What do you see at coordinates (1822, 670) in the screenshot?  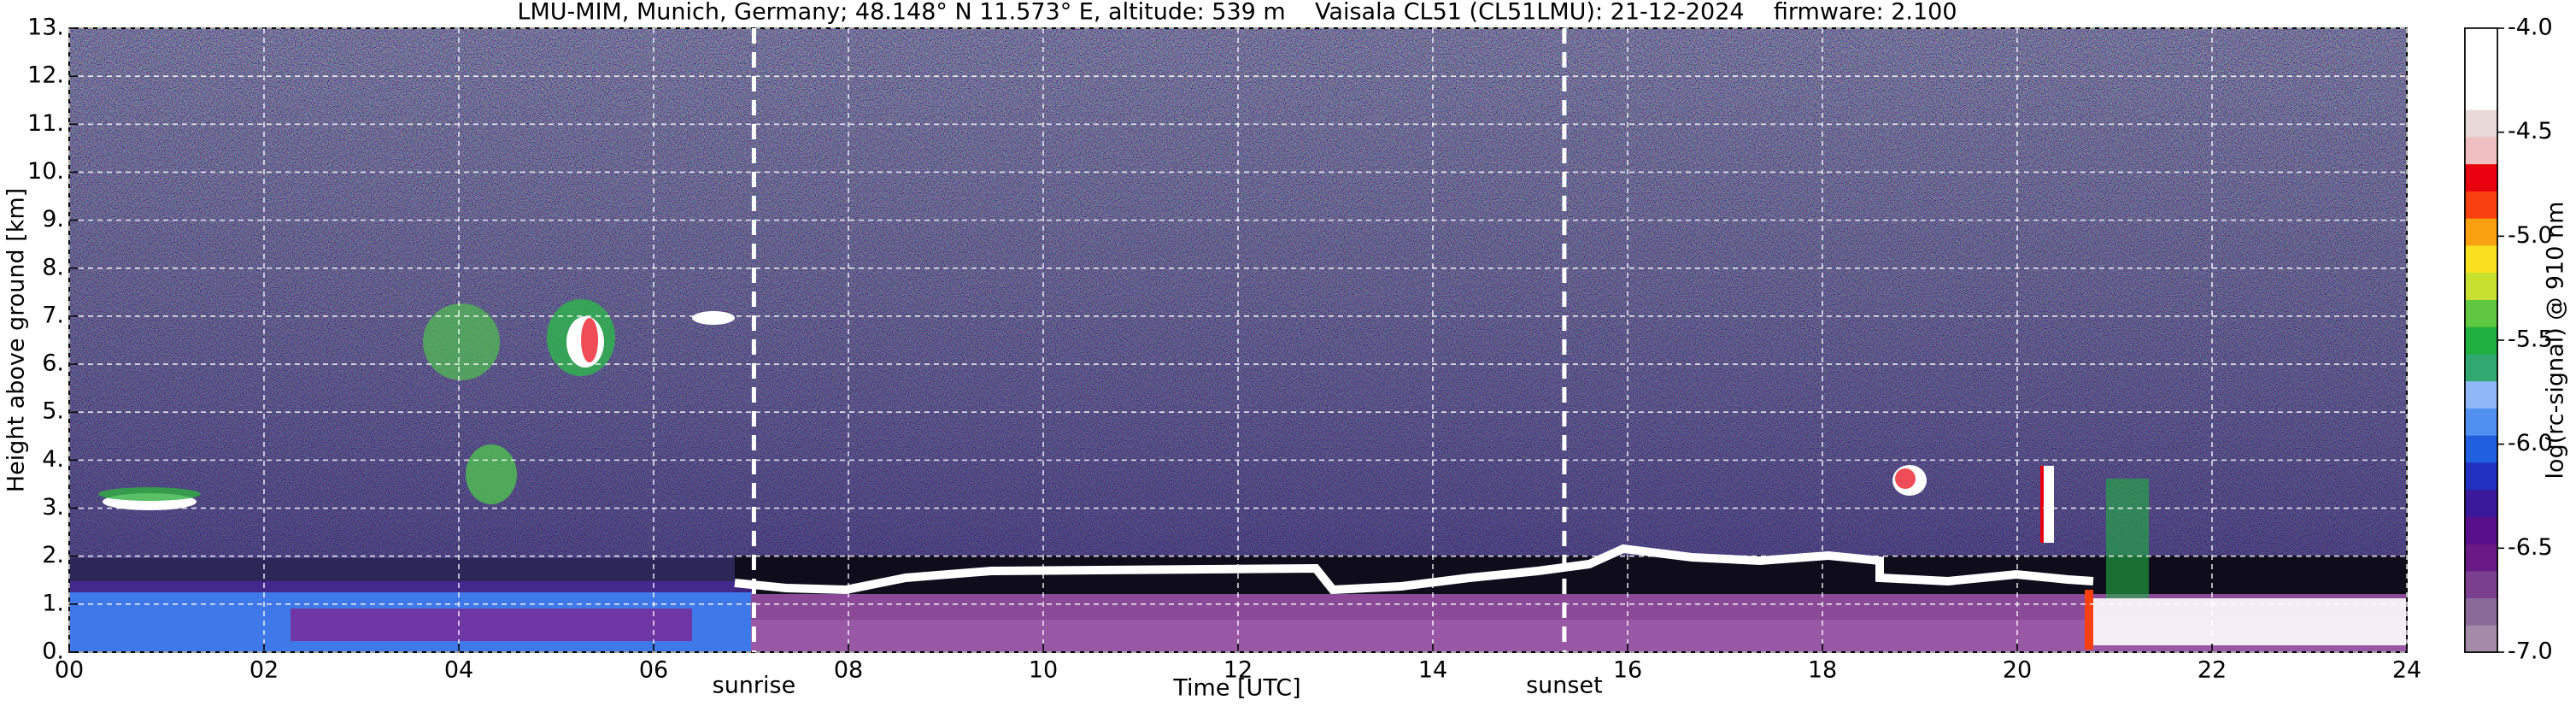 I see `x-tick-label: 18` at bounding box center [1822, 670].